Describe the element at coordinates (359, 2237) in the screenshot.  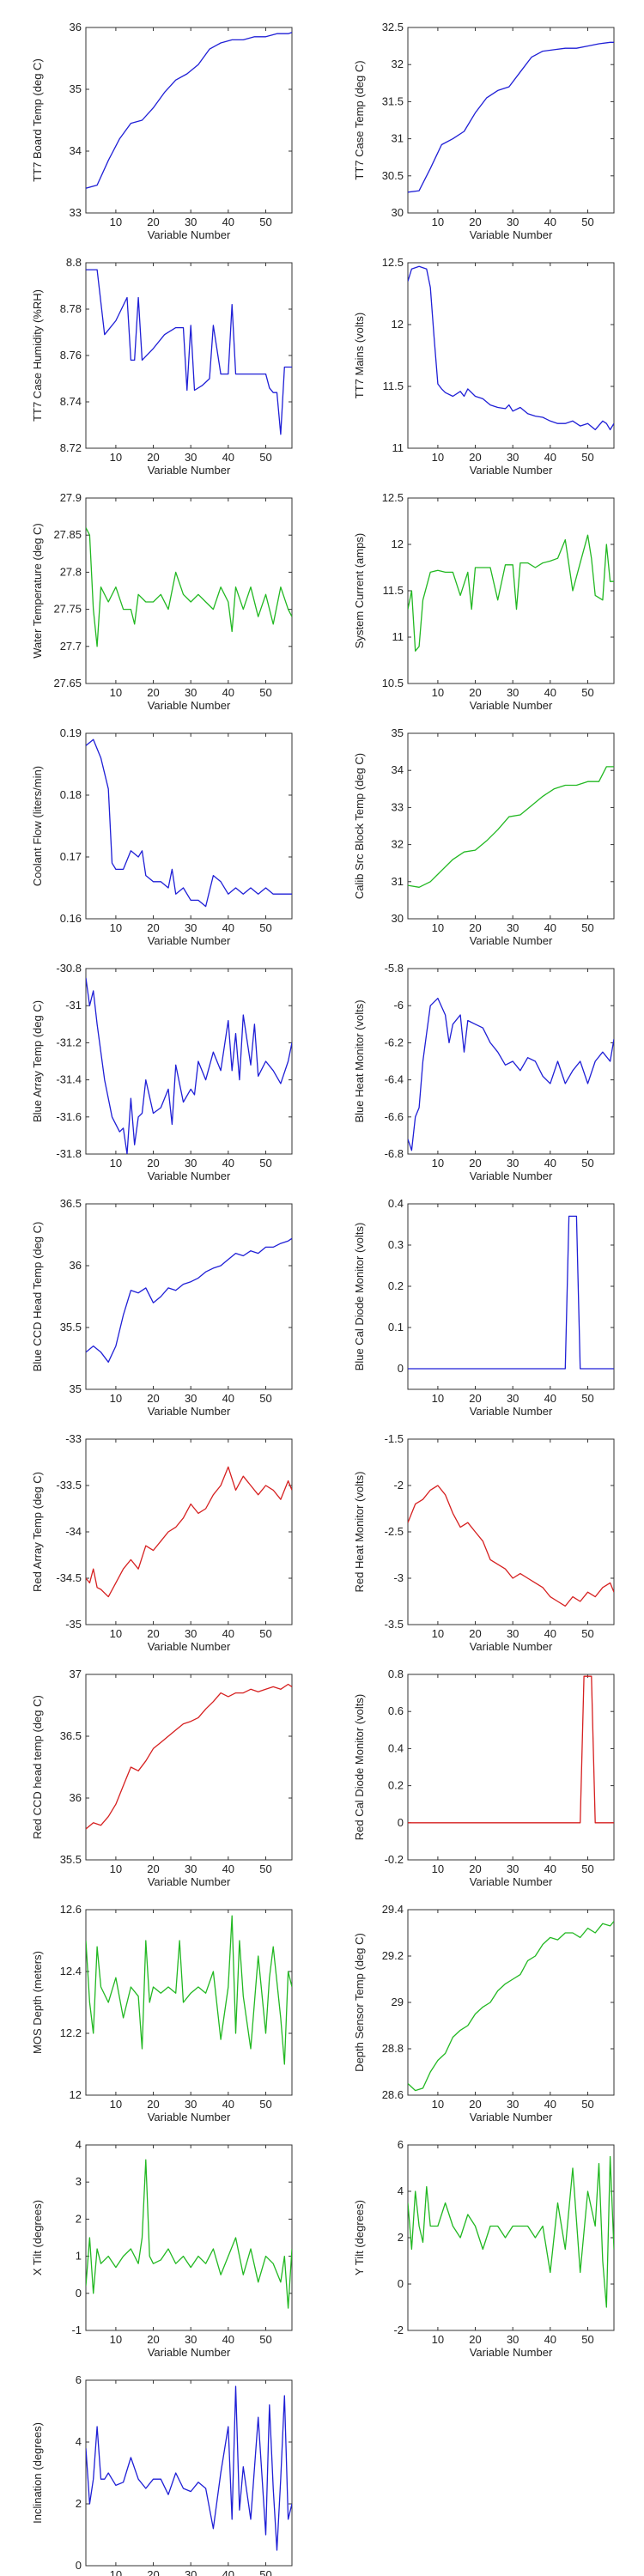
I see `y-axis-label: Y Tilt (degrees)` at that location.